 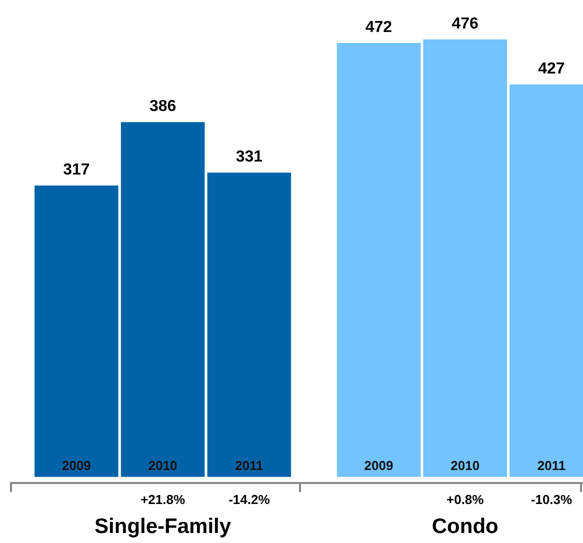 What do you see at coordinates (163, 526) in the screenshot?
I see `text: Single-Family` at bounding box center [163, 526].